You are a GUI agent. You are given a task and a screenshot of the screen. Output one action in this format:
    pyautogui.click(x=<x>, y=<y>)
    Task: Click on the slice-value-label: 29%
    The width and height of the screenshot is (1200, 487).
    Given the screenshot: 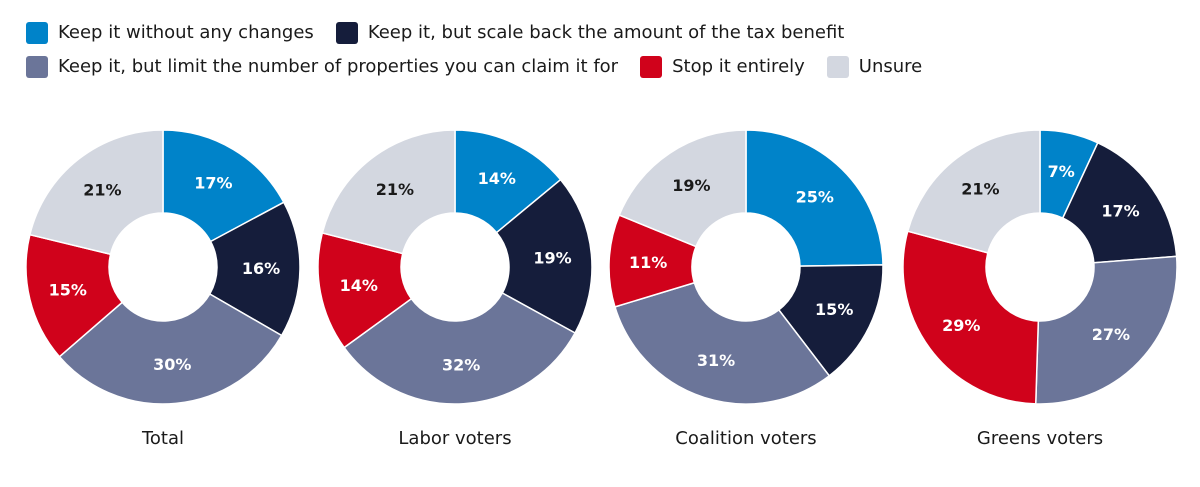 What is the action you would take?
    pyautogui.click(x=961, y=325)
    